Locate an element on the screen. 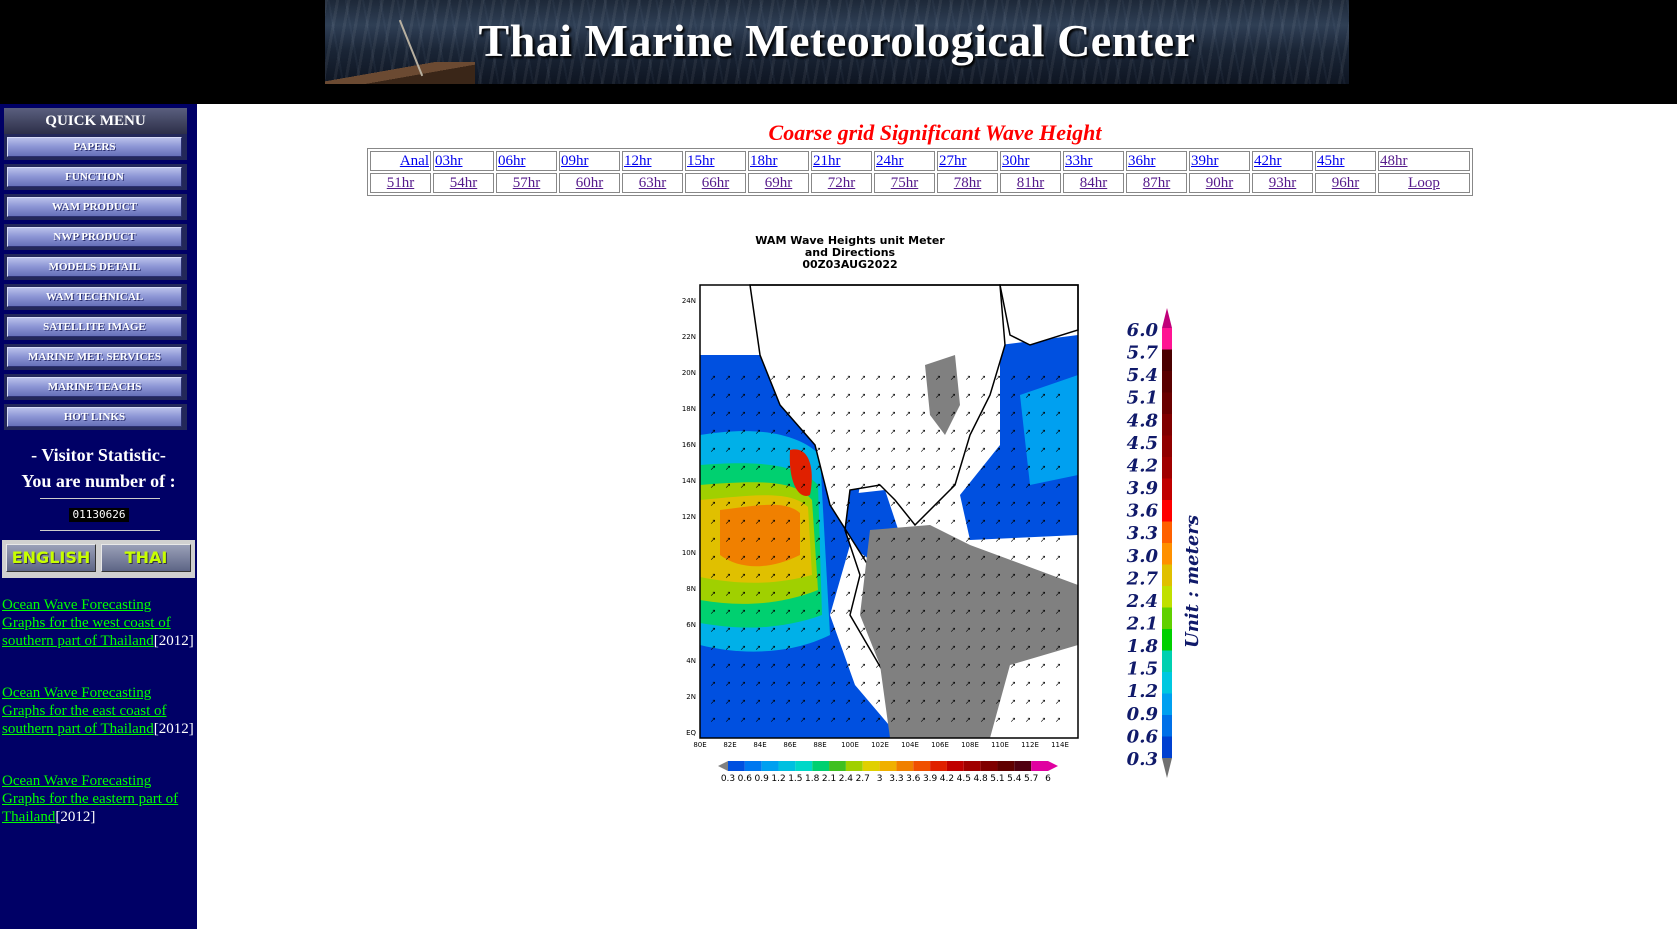  map-lat-label: 8N is located at coordinates (691, 589).